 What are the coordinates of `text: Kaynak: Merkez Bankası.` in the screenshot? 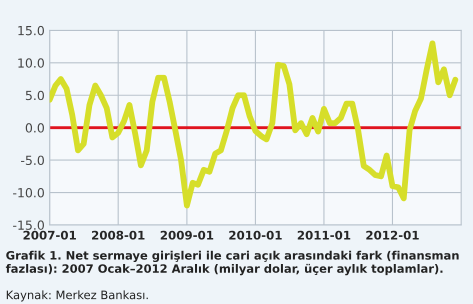 It's located at (77, 296).